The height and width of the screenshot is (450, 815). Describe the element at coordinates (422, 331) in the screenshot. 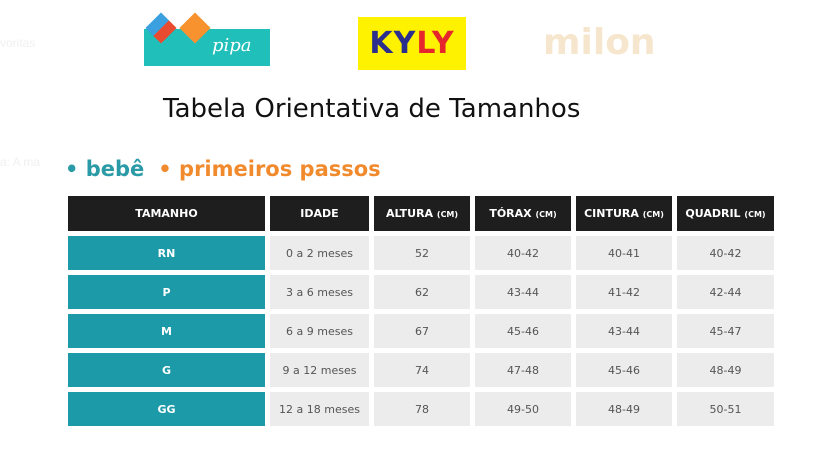

I see `table-cell: 67` at that location.